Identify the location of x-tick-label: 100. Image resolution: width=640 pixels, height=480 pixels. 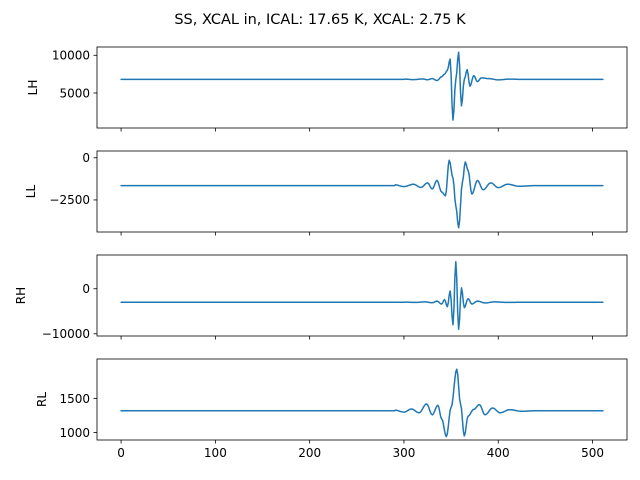
(215, 453).